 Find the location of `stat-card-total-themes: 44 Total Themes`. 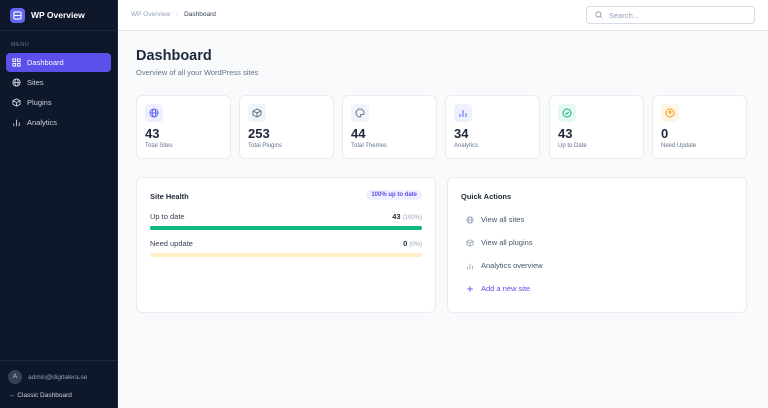

stat-card-total-themes: 44 Total Themes is located at coordinates (389, 127).